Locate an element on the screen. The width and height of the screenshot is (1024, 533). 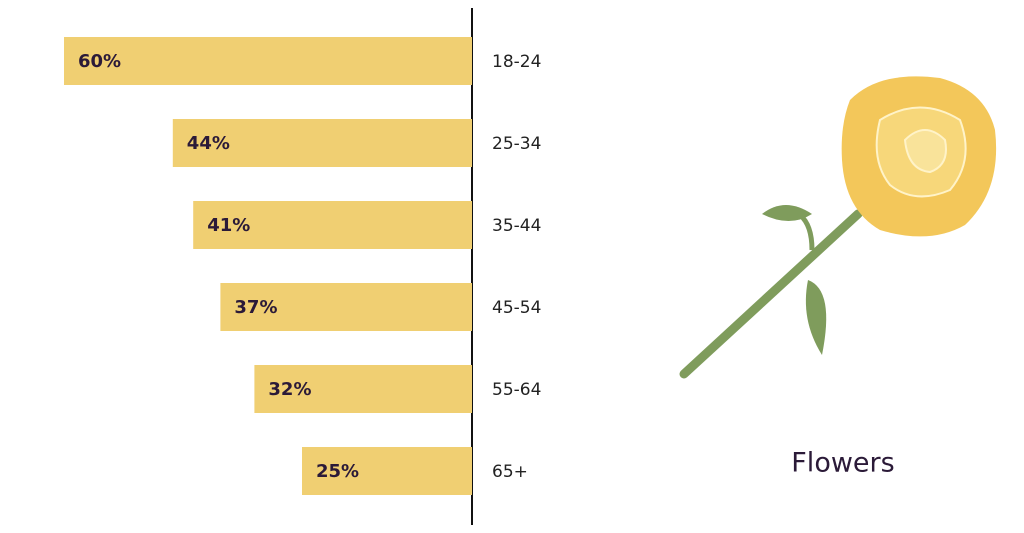
value-label: 44% is located at coordinates (208, 143).